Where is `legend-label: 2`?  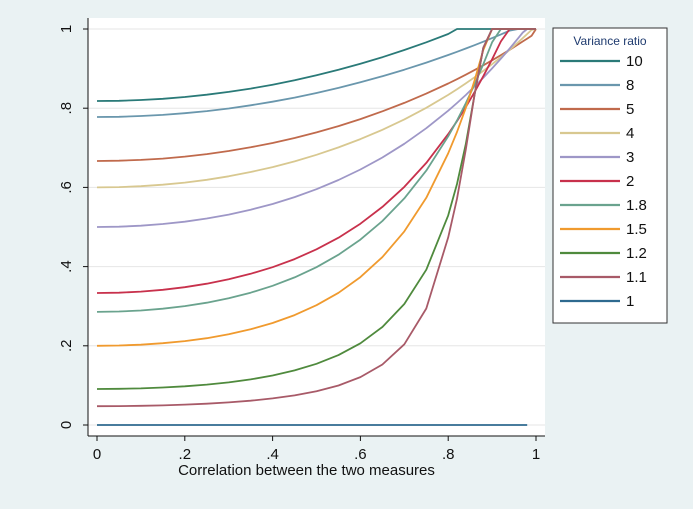
legend-label: 2 is located at coordinates (630, 181).